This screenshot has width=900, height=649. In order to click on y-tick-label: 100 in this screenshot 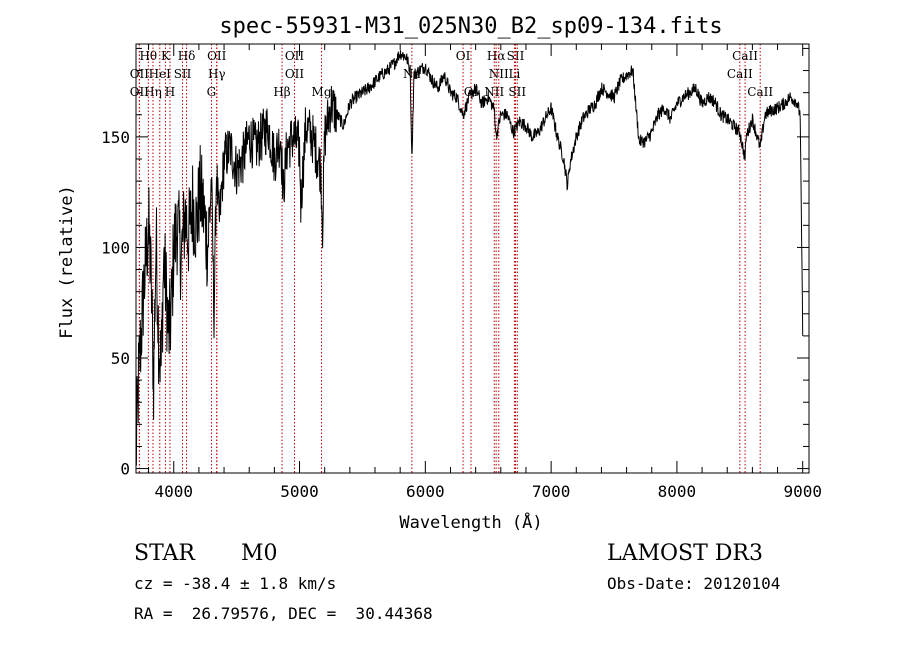, I will do `click(115, 247)`.